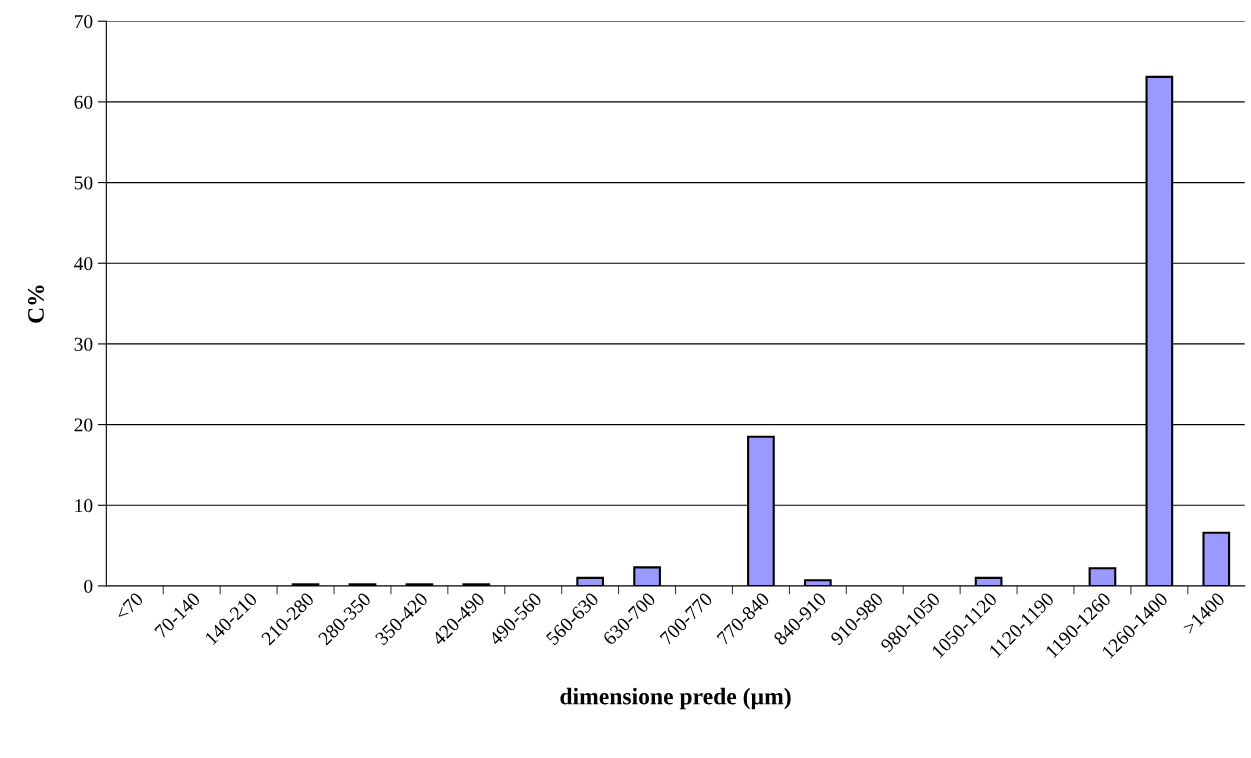  What do you see at coordinates (88, 586) in the screenshot?
I see `y-tick-label: 0` at bounding box center [88, 586].